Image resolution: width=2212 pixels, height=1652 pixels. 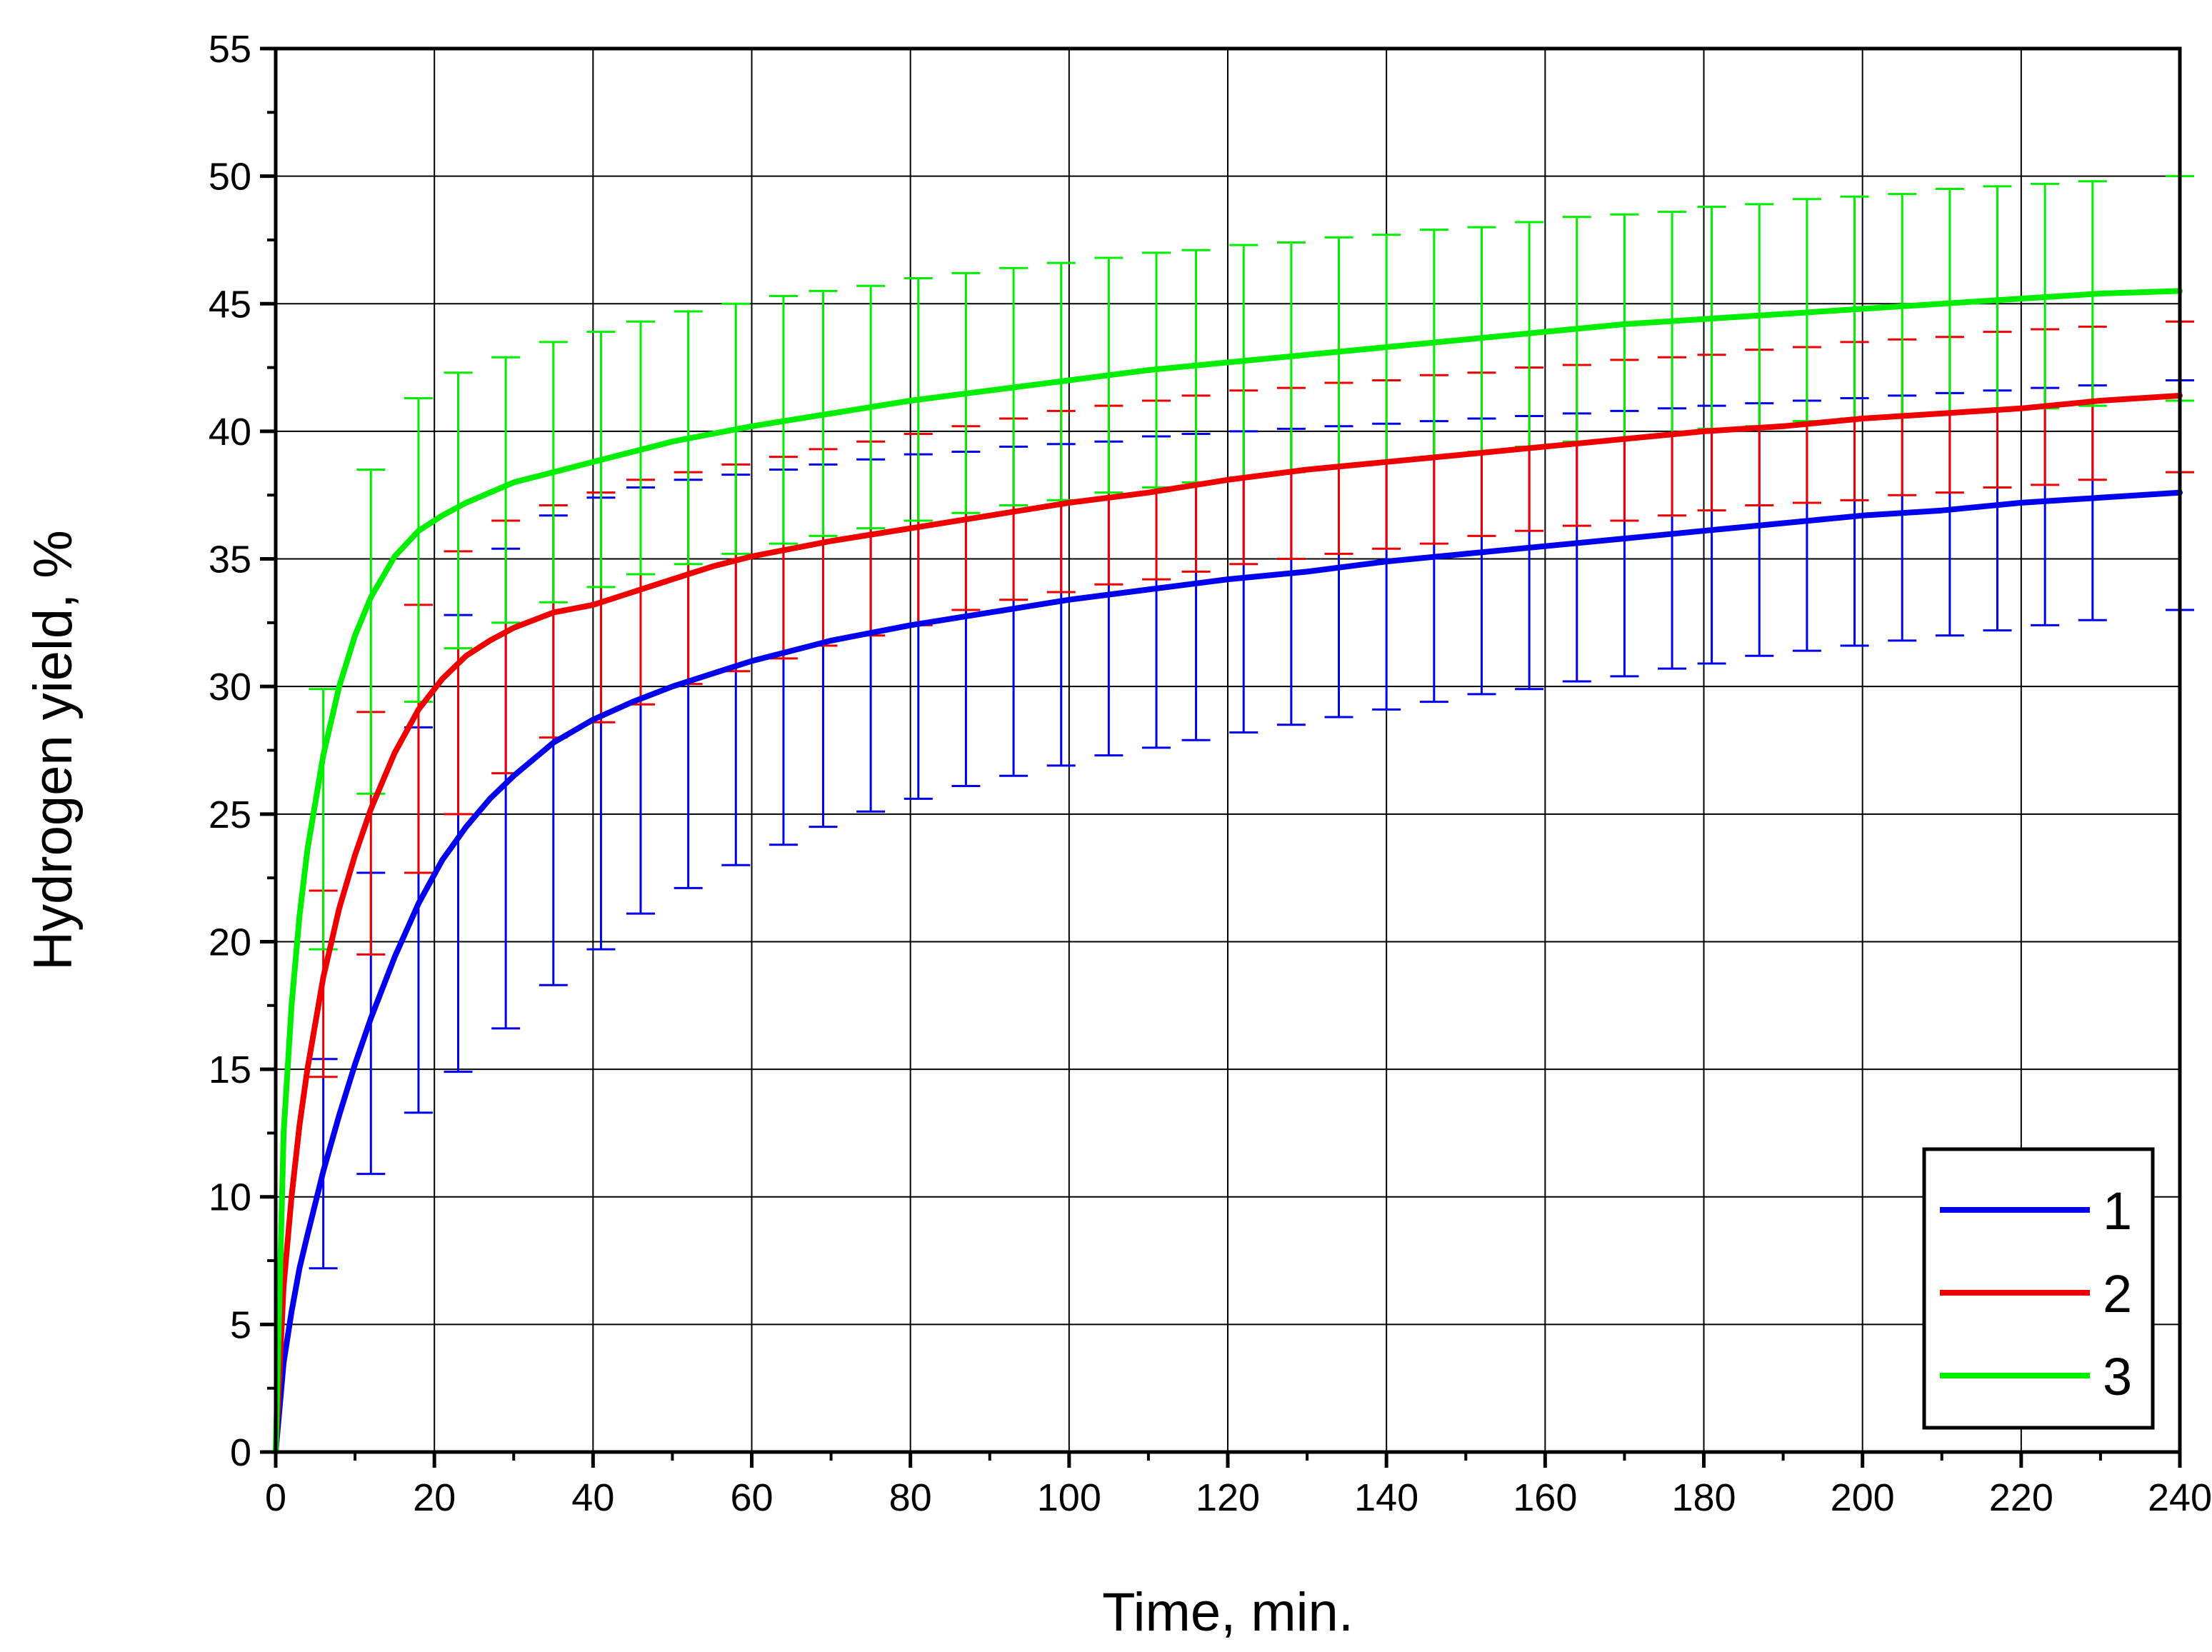 I want to click on x-tick-label-180: 180, so click(x=1703, y=1498).